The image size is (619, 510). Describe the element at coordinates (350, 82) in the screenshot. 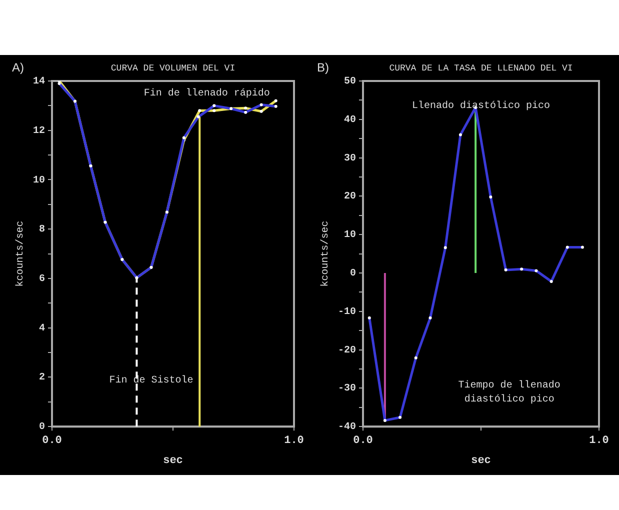

I see `y-tick-label: 50` at that location.